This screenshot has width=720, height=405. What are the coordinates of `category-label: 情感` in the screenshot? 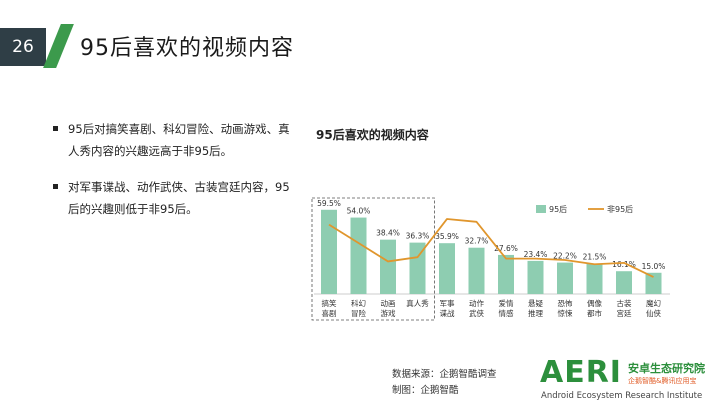 It's located at (506, 313).